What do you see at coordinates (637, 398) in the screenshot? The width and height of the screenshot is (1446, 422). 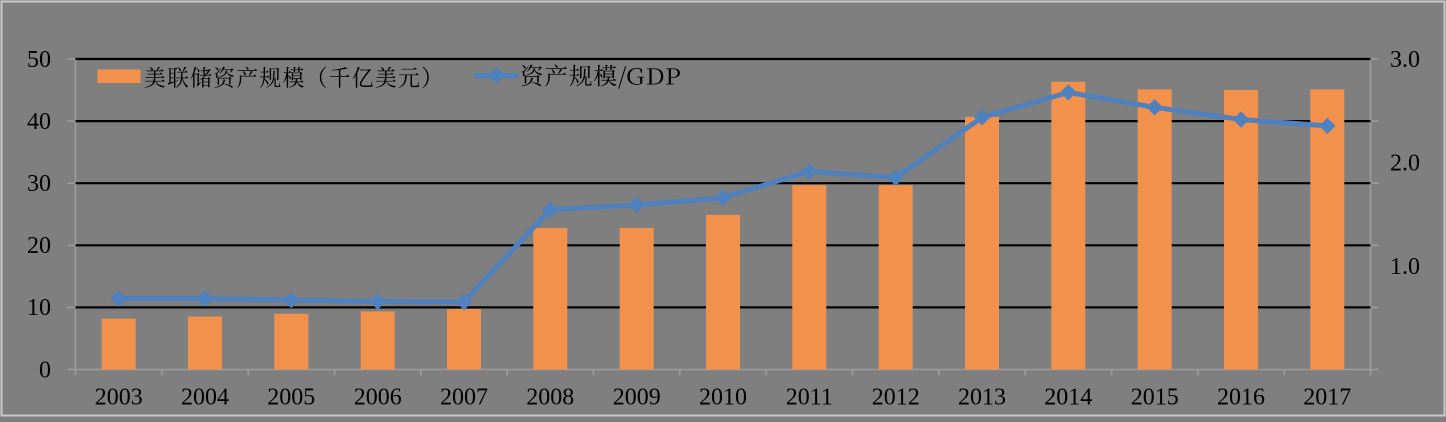 I see `svg-text: 2009` at bounding box center [637, 398].